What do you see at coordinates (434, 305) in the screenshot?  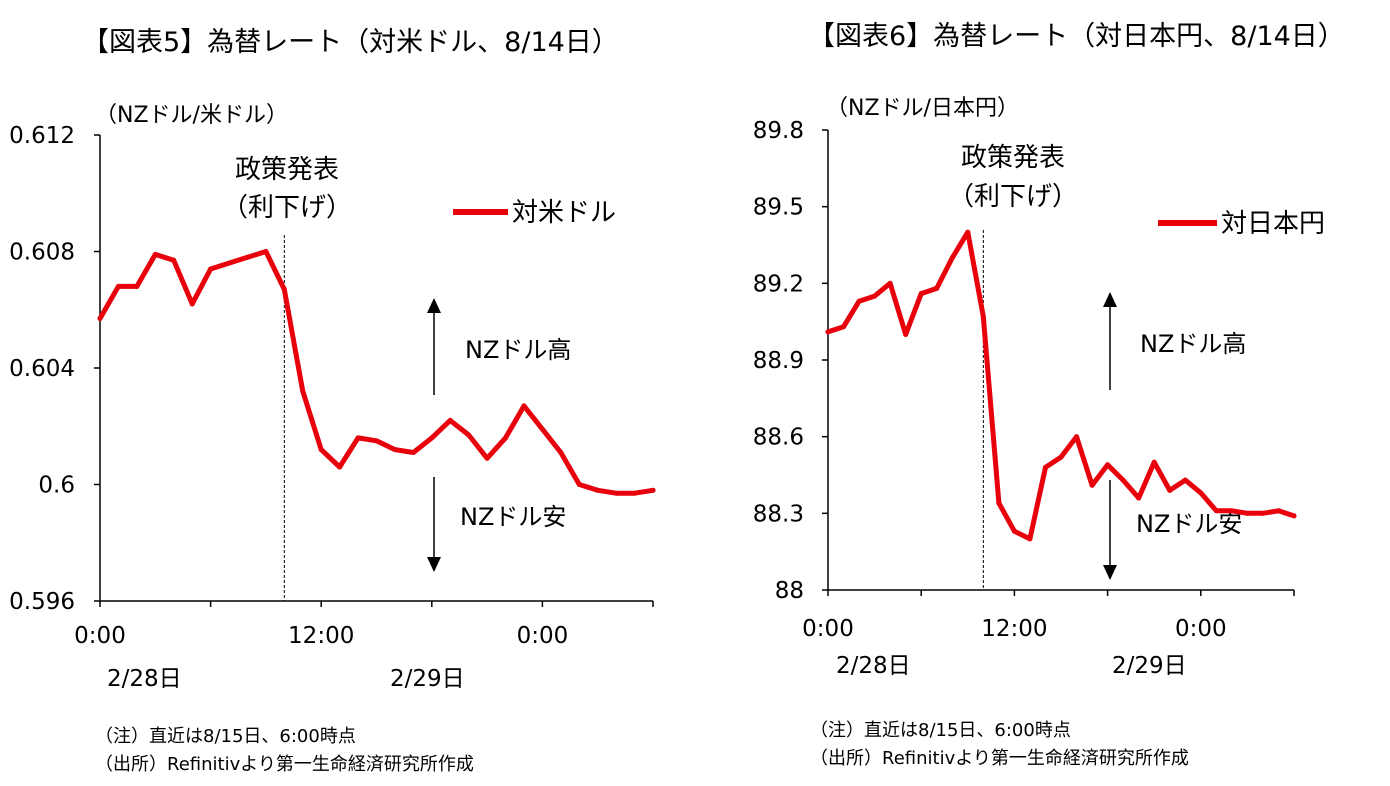 I see `chart1-up-arrow-head` at bounding box center [434, 305].